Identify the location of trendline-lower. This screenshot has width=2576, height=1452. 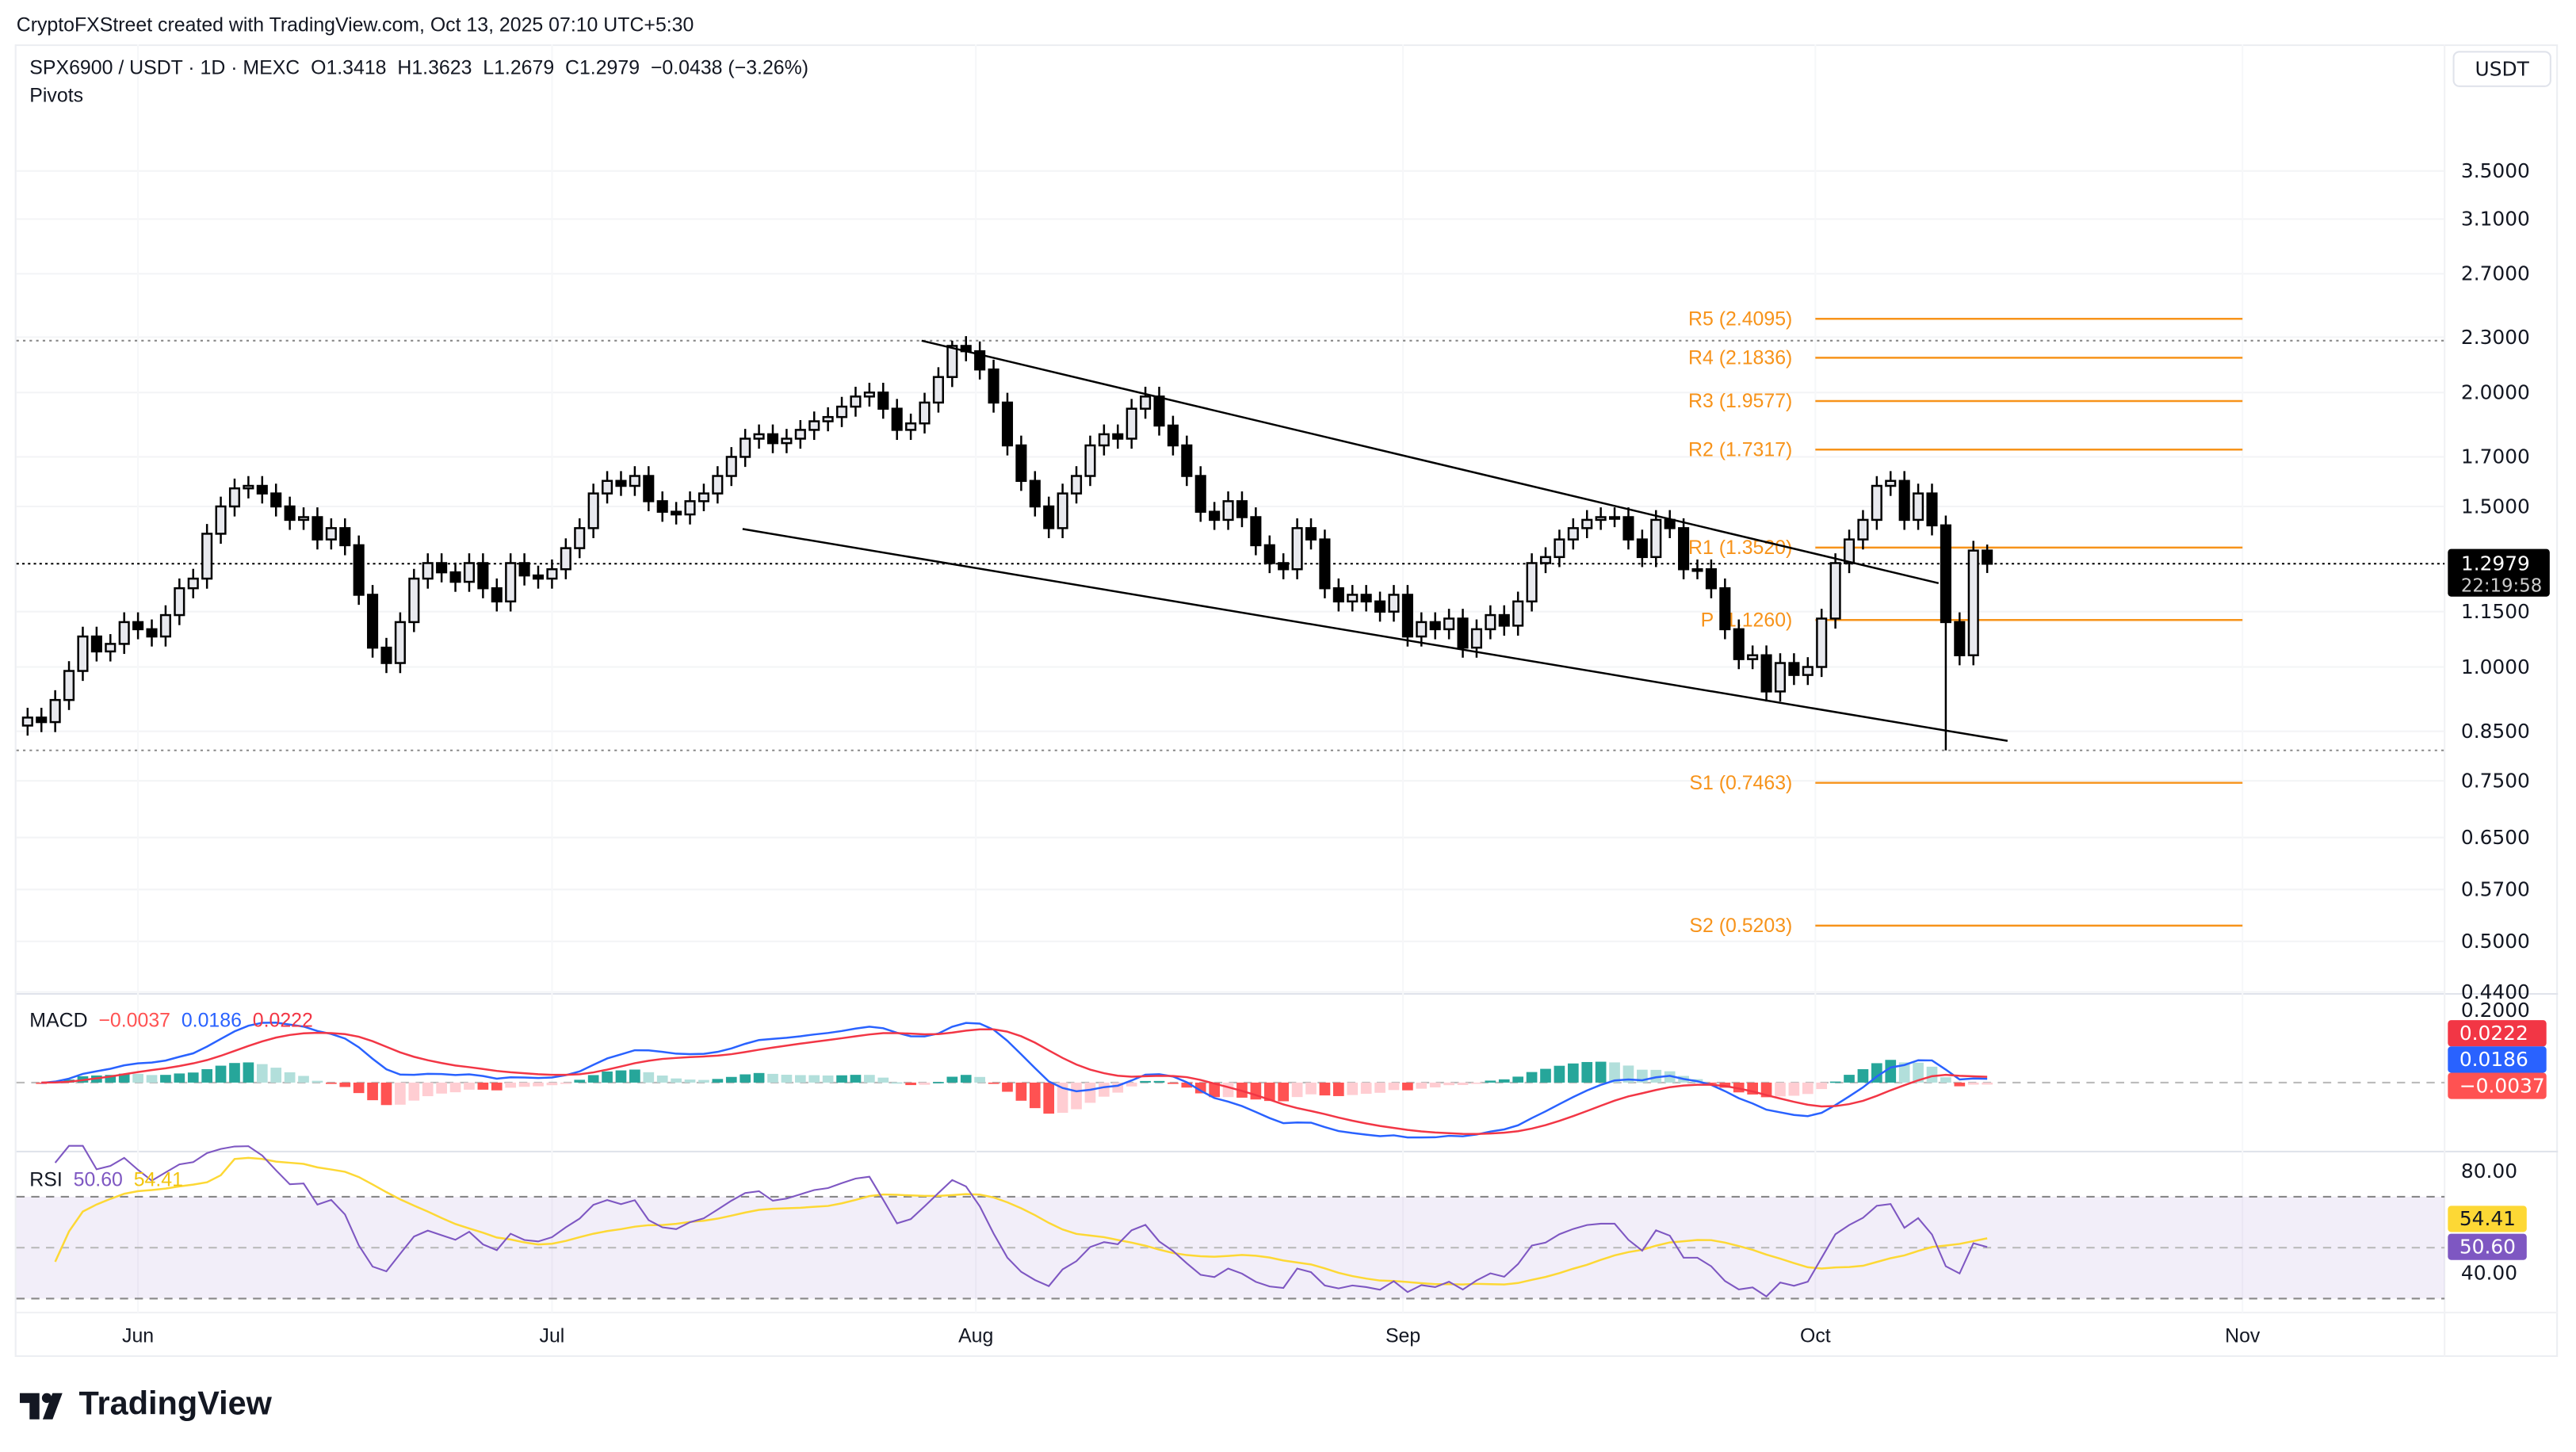
(1375, 636).